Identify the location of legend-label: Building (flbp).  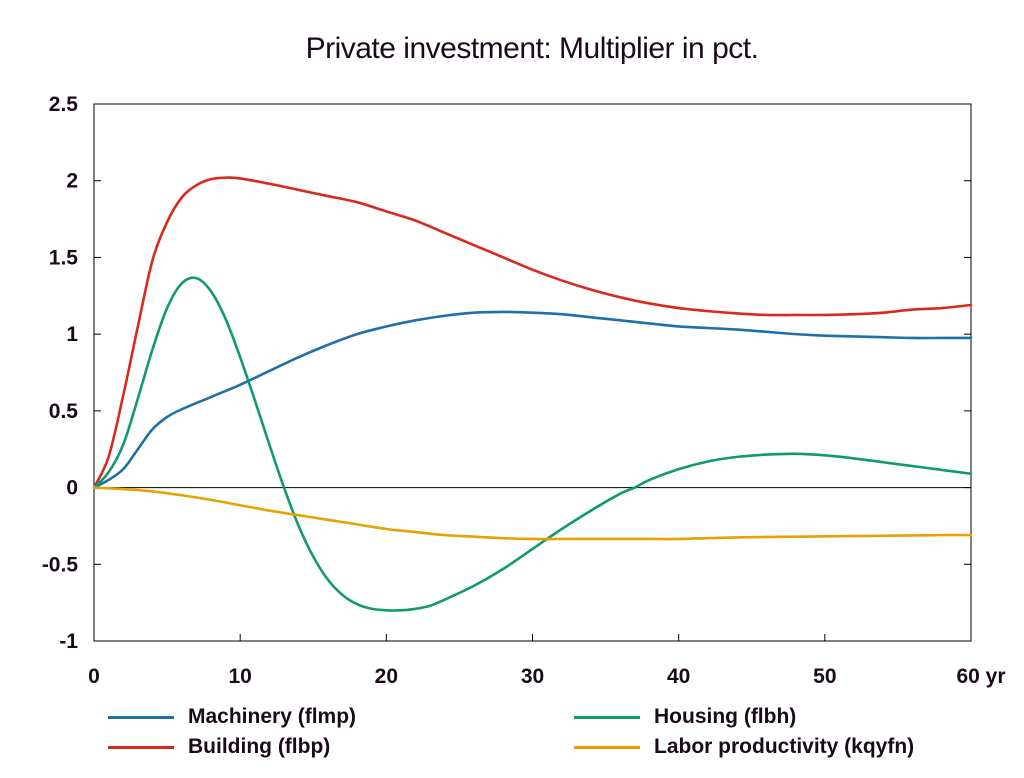
(259, 746).